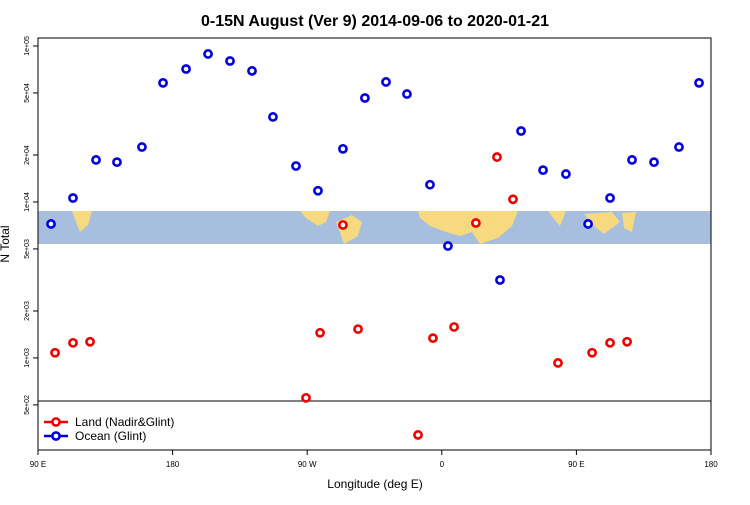 The width and height of the screenshot is (750, 505). Describe the element at coordinates (110, 436) in the screenshot. I see `legend-label: Ocean (Glint)` at that location.